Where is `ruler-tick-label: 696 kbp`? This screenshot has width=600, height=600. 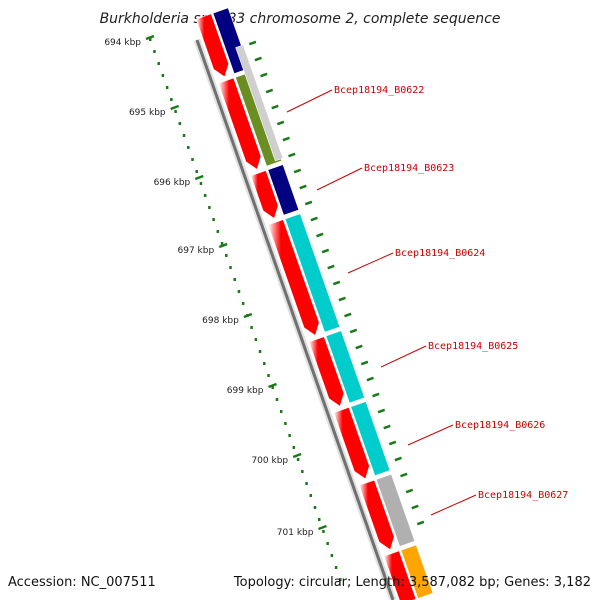 ruler-tick-label: 696 kbp is located at coordinates (172, 183).